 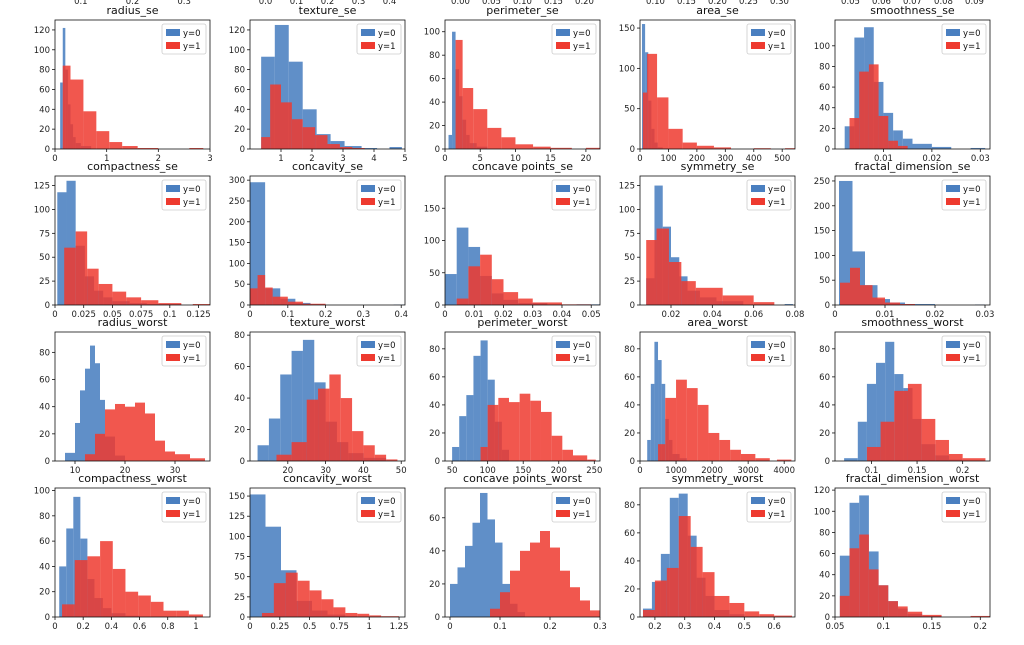 What do you see at coordinates (827, 618) in the screenshot?
I see `y-tick-label: 0` at bounding box center [827, 618].